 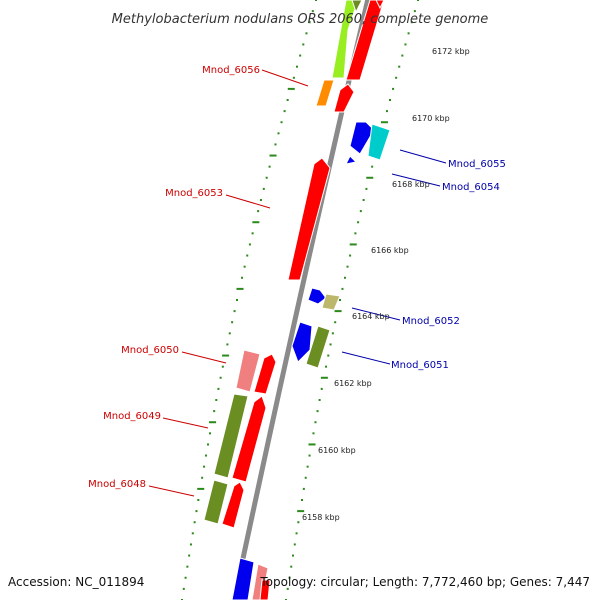 What do you see at coordinates (150, 350) in the screenshot?
I see `gene-label-mnod-6050: Mnod_6050` at bounding box center [150, 350].